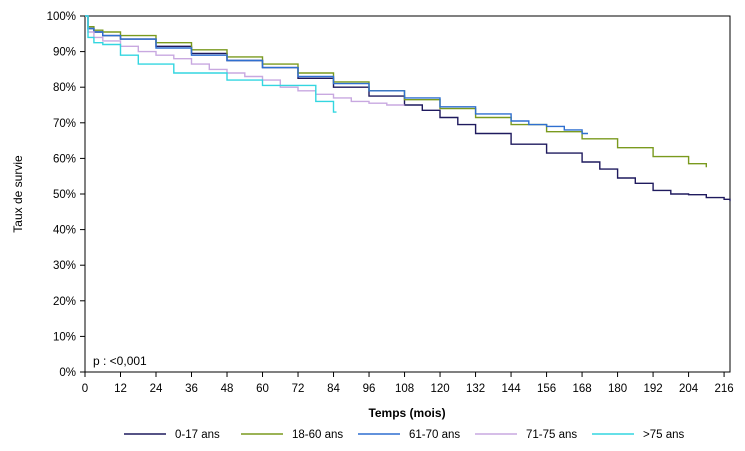  I want to click on legend-label: 61-70 ans, so click(434, 435).